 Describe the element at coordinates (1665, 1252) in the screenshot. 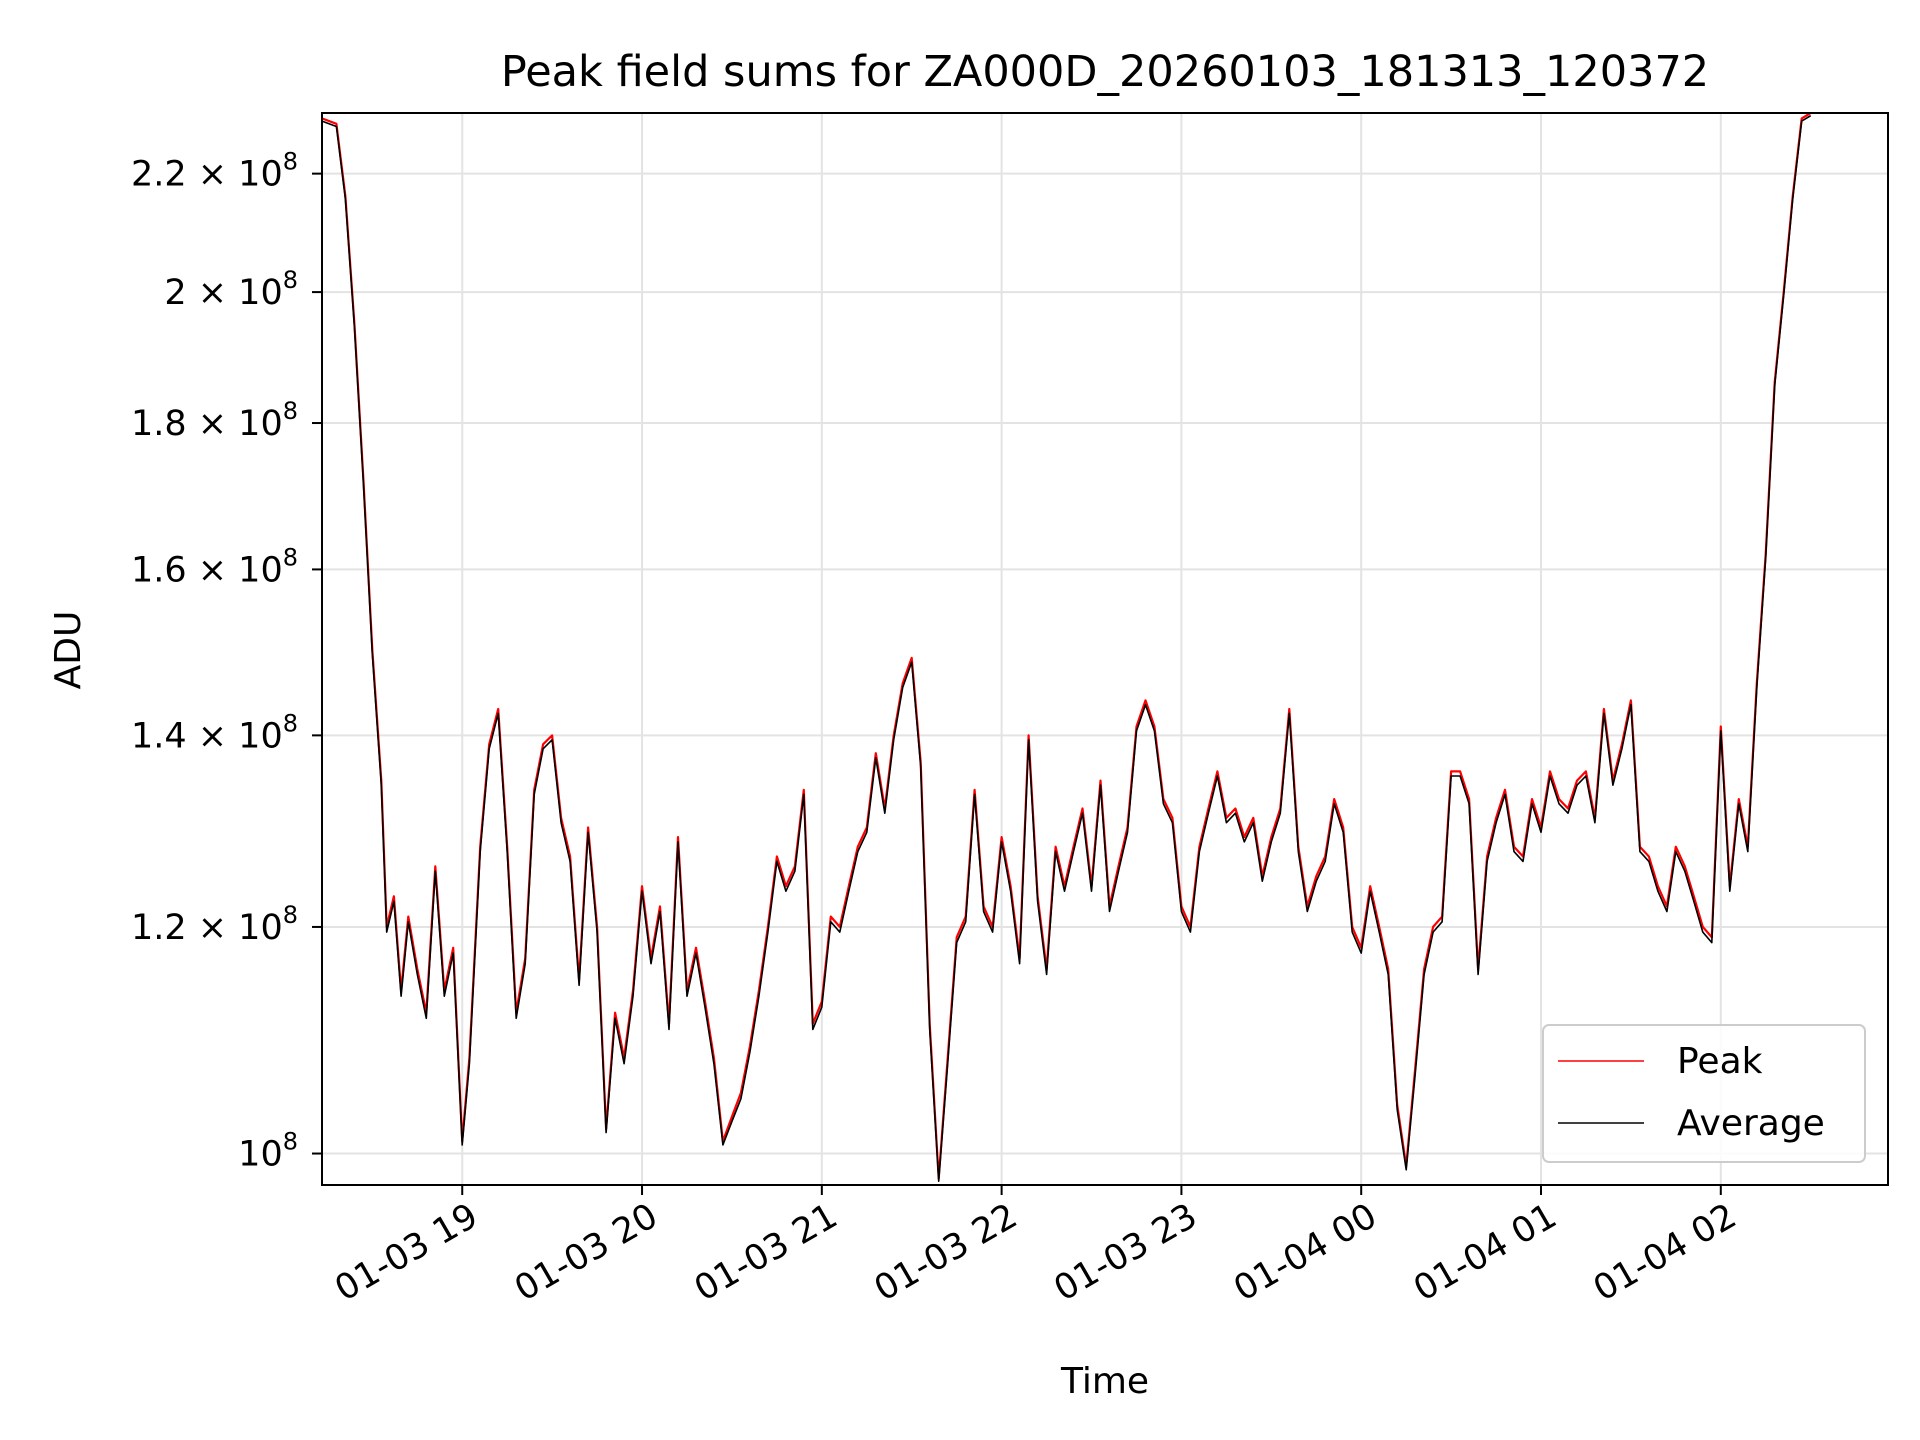

I see `x-tick-label: 01-04 02` at that location.